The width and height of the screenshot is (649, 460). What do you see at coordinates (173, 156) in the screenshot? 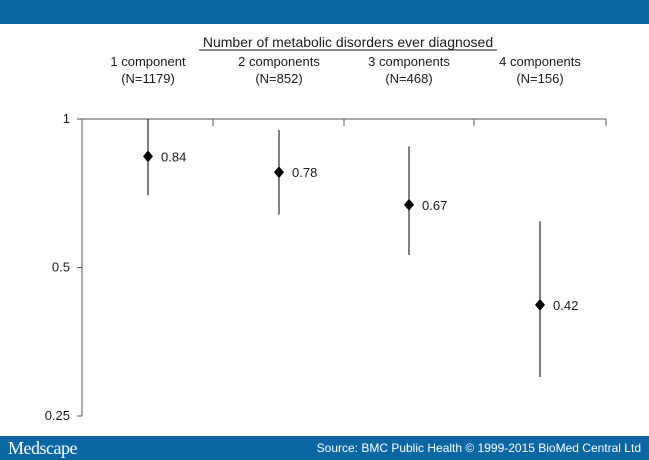
I see `data-label: 0.84` at bounding box center [173, 156].